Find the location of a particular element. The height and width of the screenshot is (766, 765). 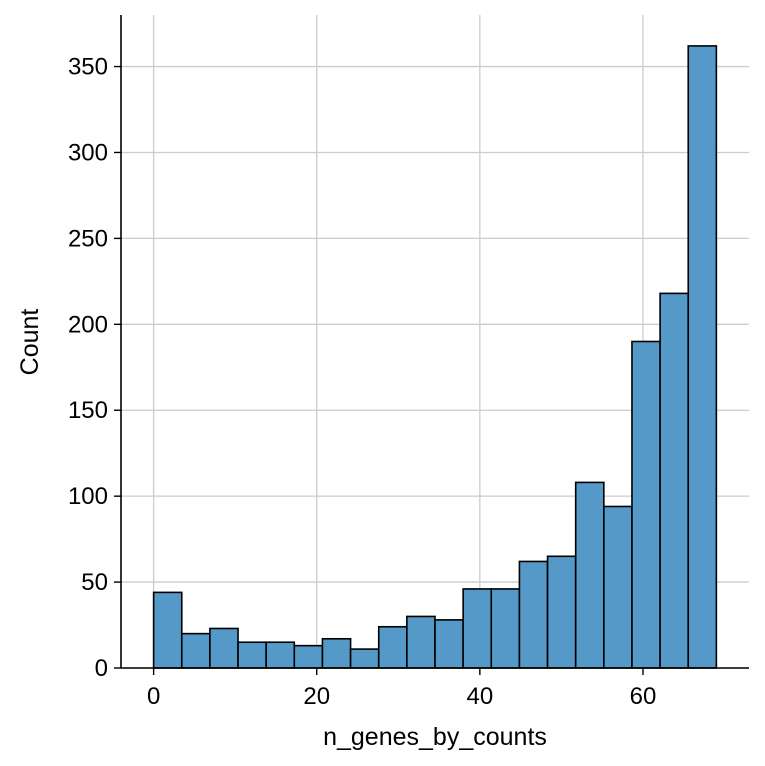

x-tick-label: 40 is located at coordinates (480, 696).